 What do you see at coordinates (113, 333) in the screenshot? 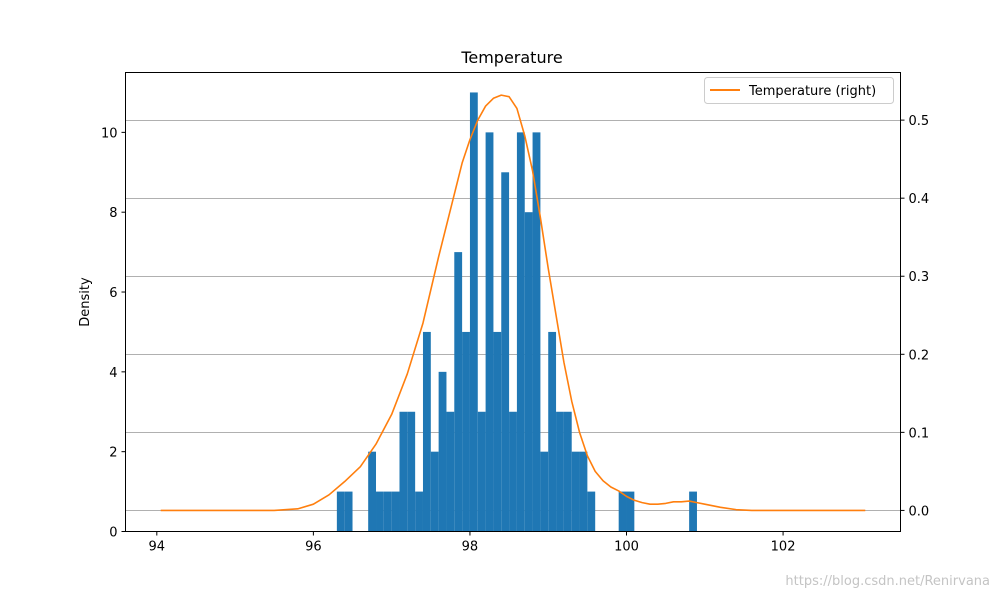
I see `left-y-axis-ticks: 0 2 4 6 8 10` at bounding box center [113, 333].